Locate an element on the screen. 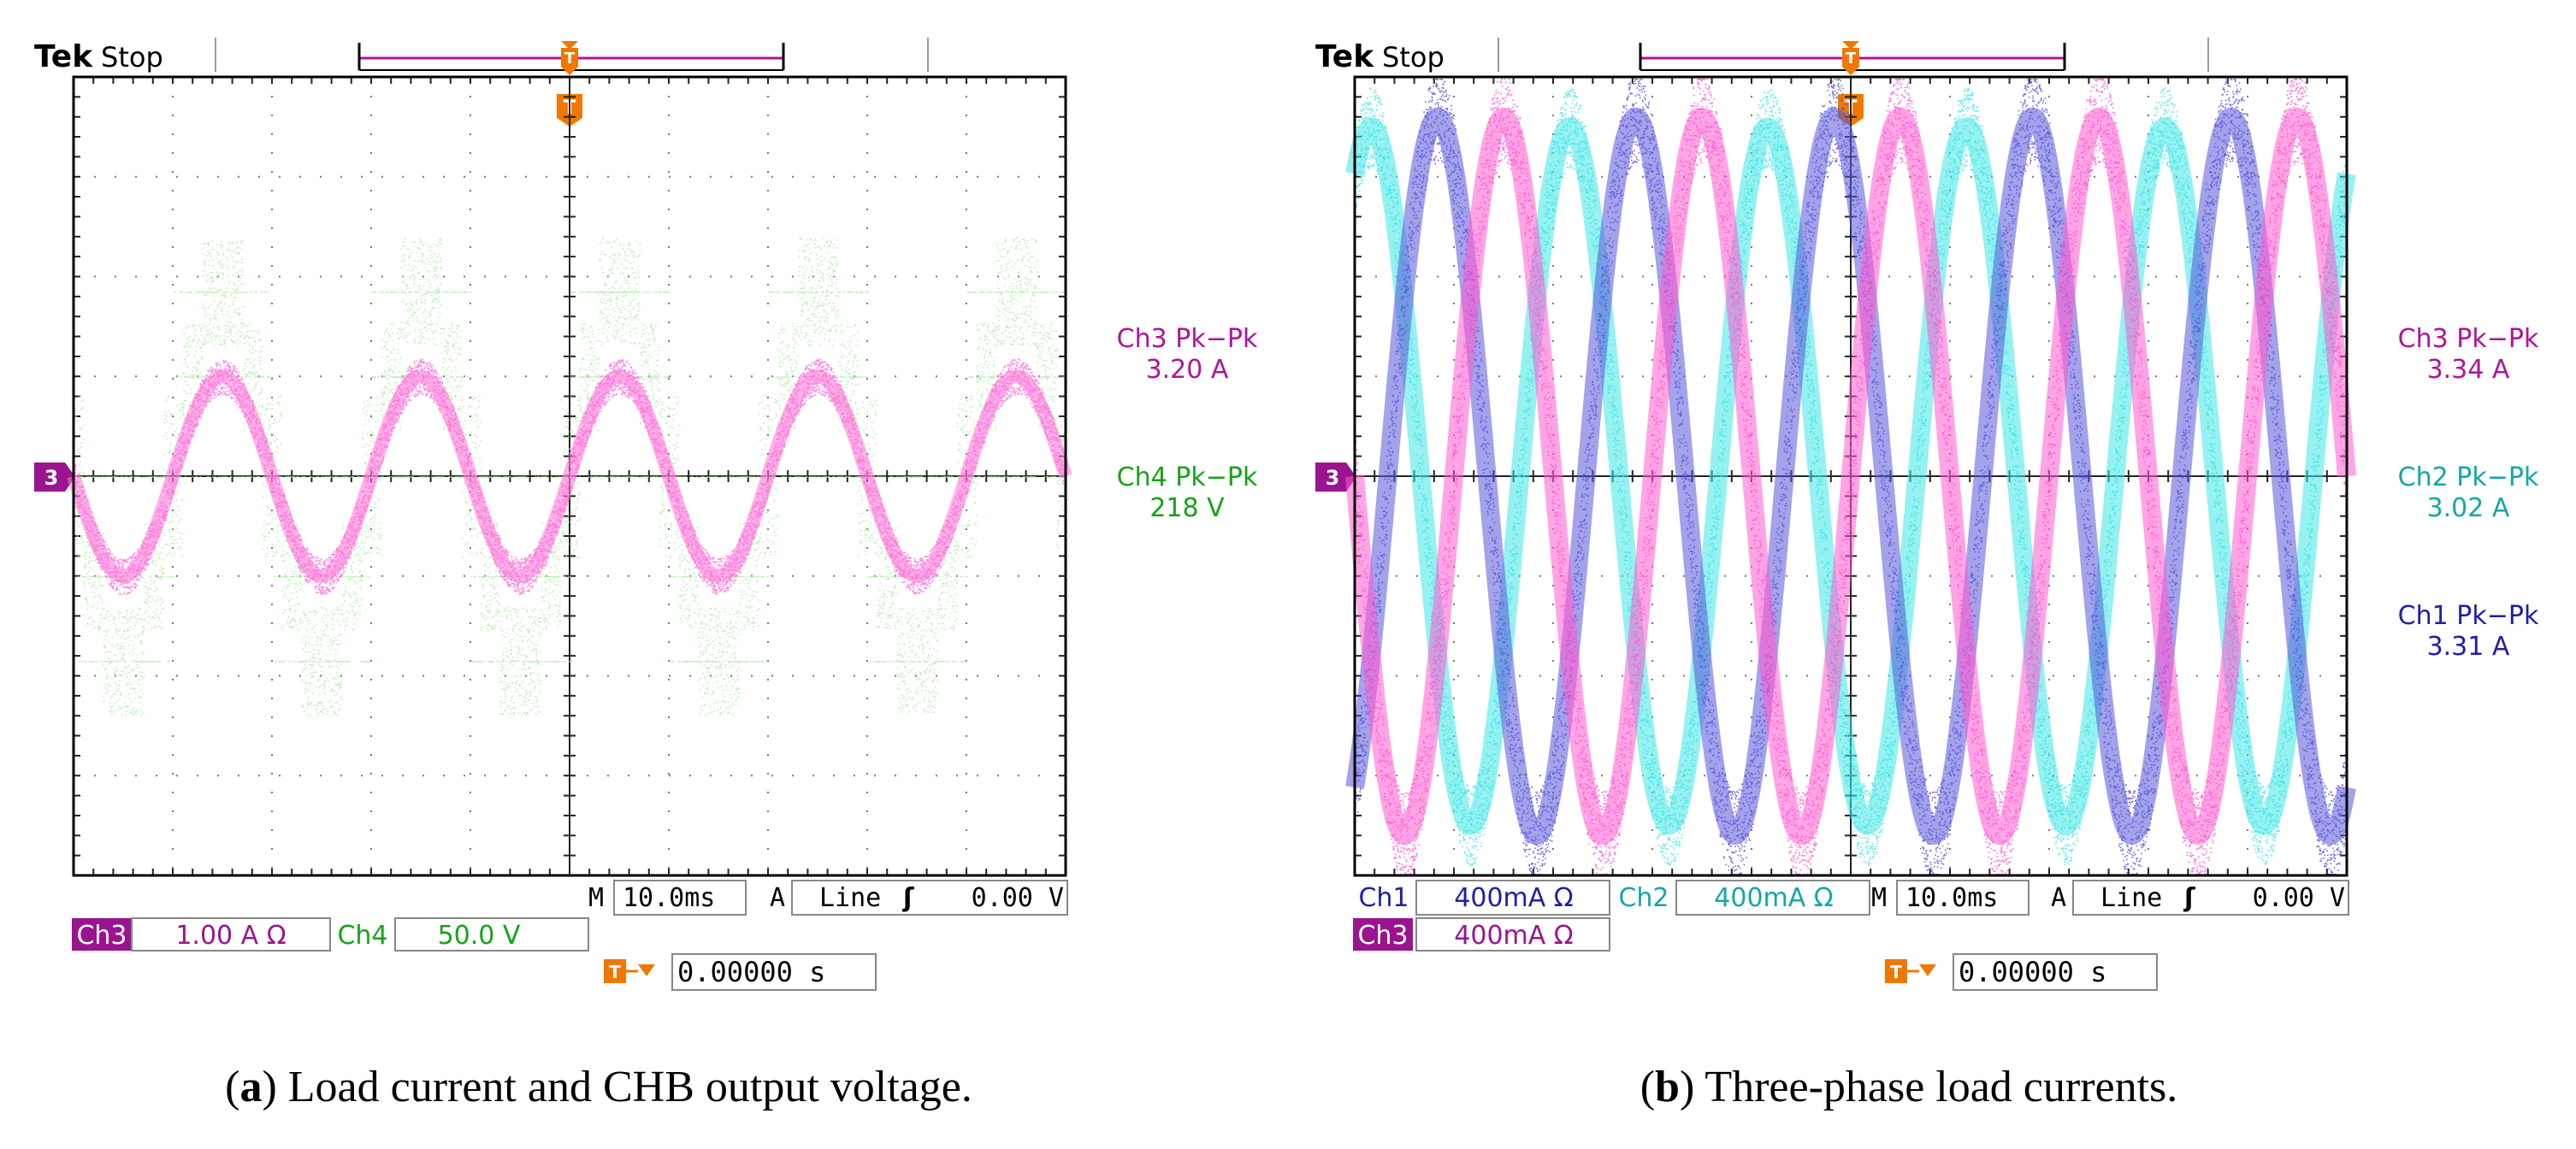 The image size is (2576, 1149). ch1-scale-box is located at coordinates (1512, 898).